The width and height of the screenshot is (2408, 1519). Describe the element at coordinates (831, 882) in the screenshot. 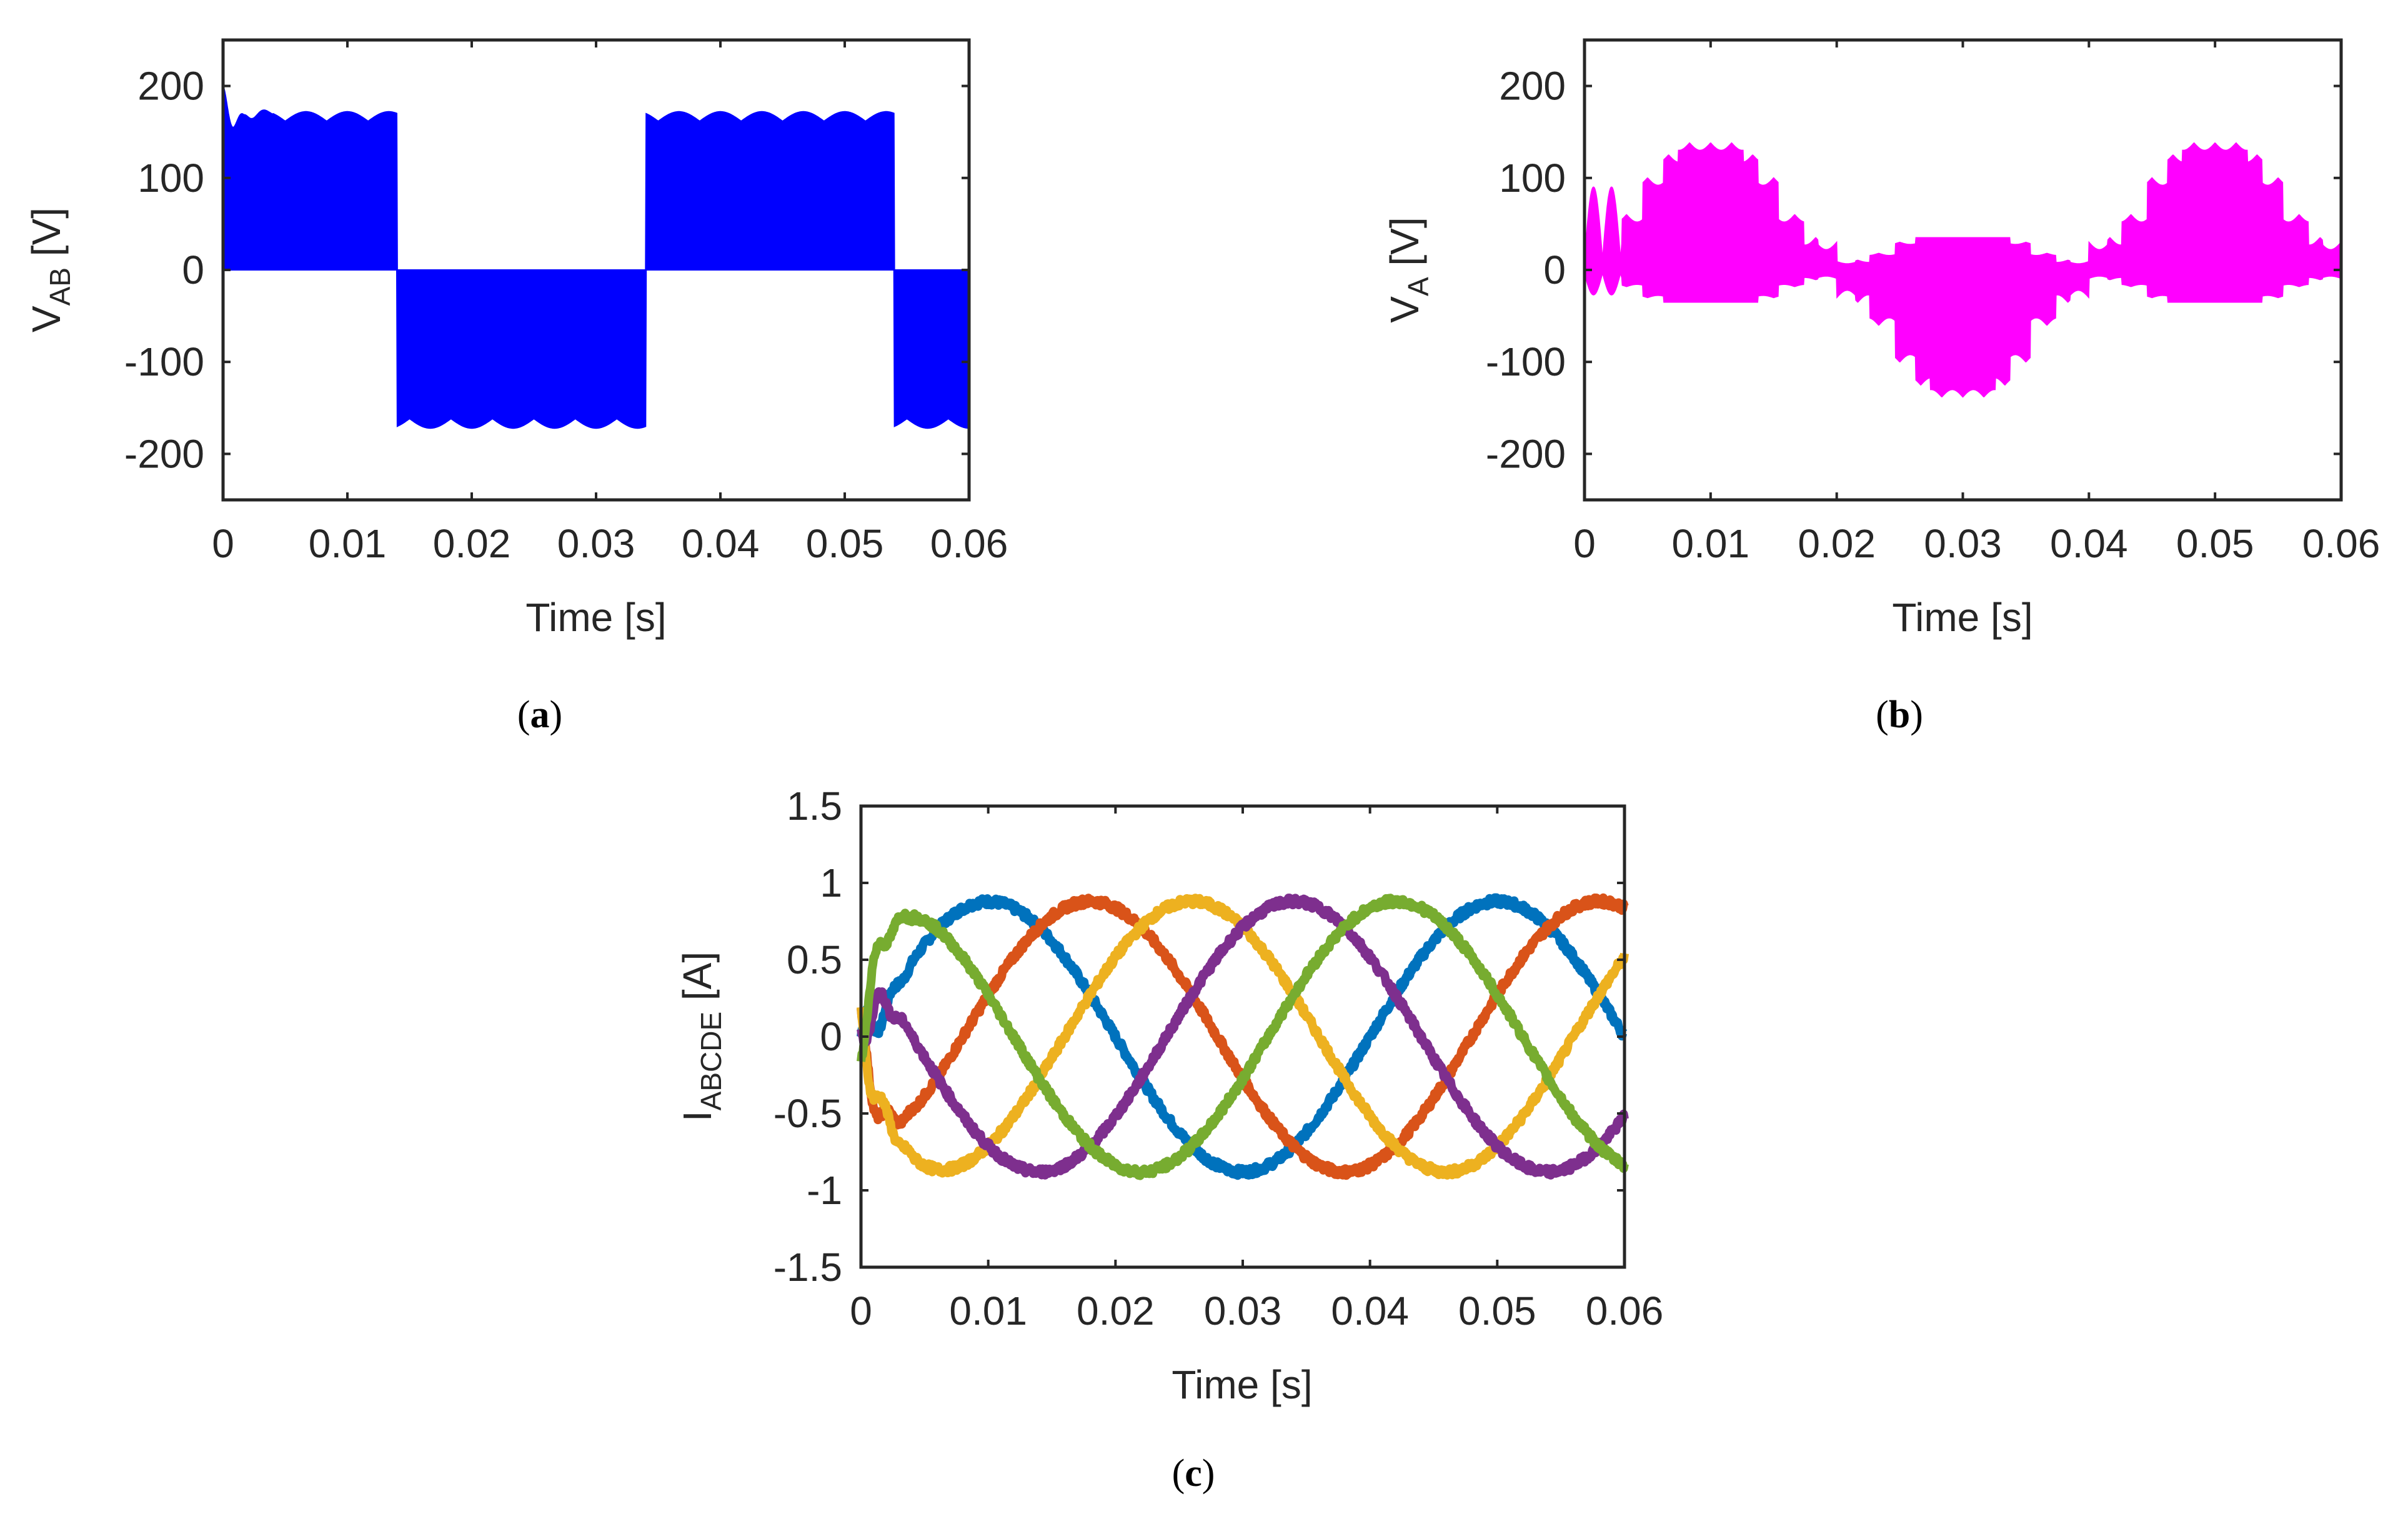

I see `y-tick-label: 1` at that location.